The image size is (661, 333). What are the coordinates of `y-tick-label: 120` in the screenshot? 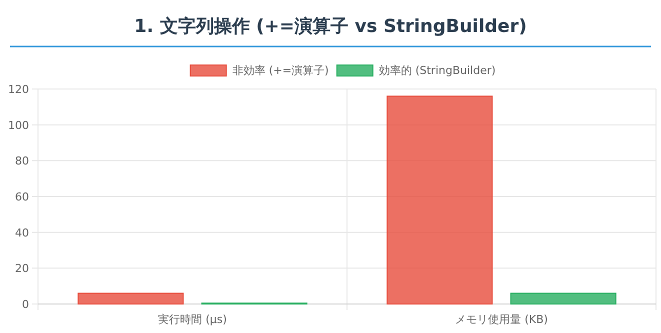 It's located at (18, 89).